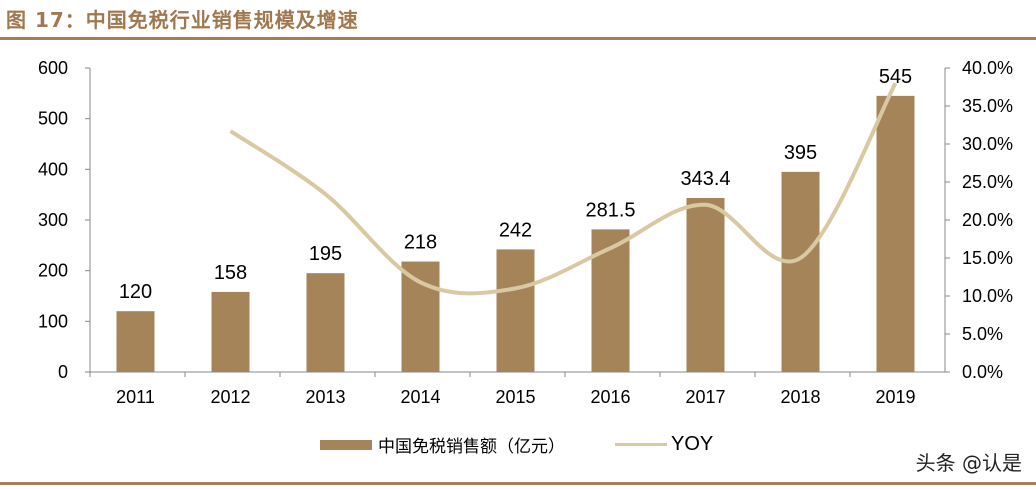  What do you see at coordinates (325, 322) in the screenshot?
I see `bar-2013` at bounding box center [325, 322].